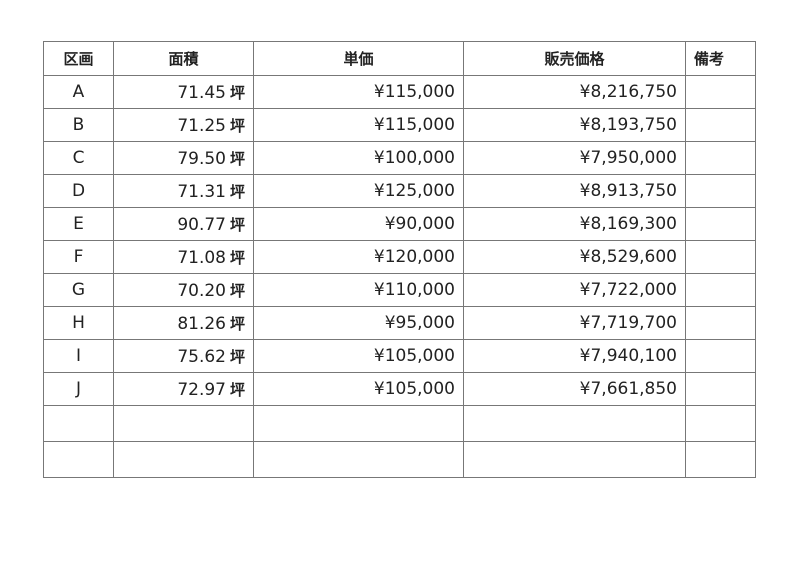  I want to click on area-value: 79.50, so click(201, 158).